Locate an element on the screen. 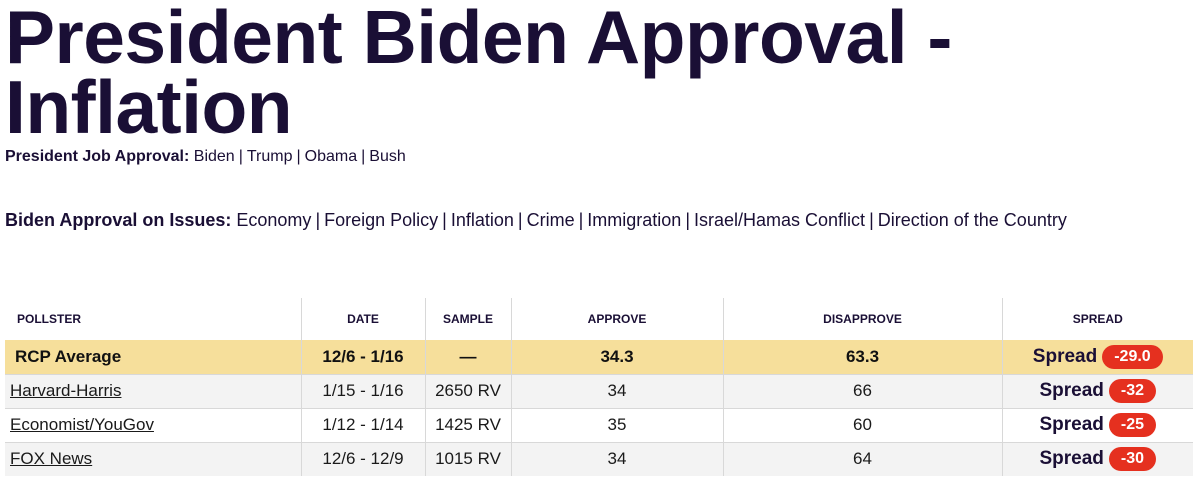  cell-disapprove: 63.3 is located at coordinates (862, 357).